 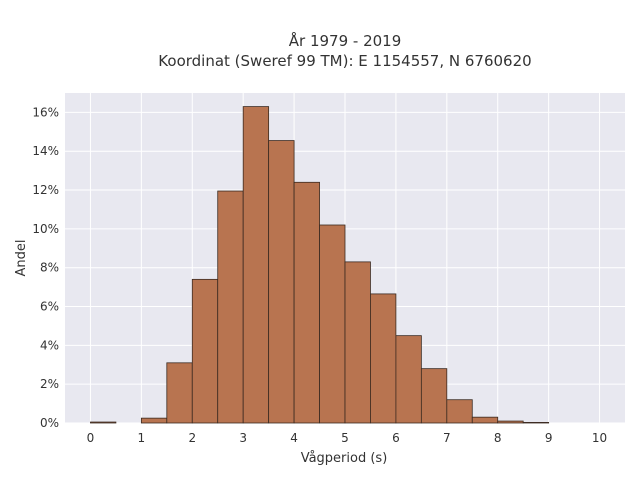 I want to click on x-axis-label: Vågperiod (s), so click(x=344, y=458).